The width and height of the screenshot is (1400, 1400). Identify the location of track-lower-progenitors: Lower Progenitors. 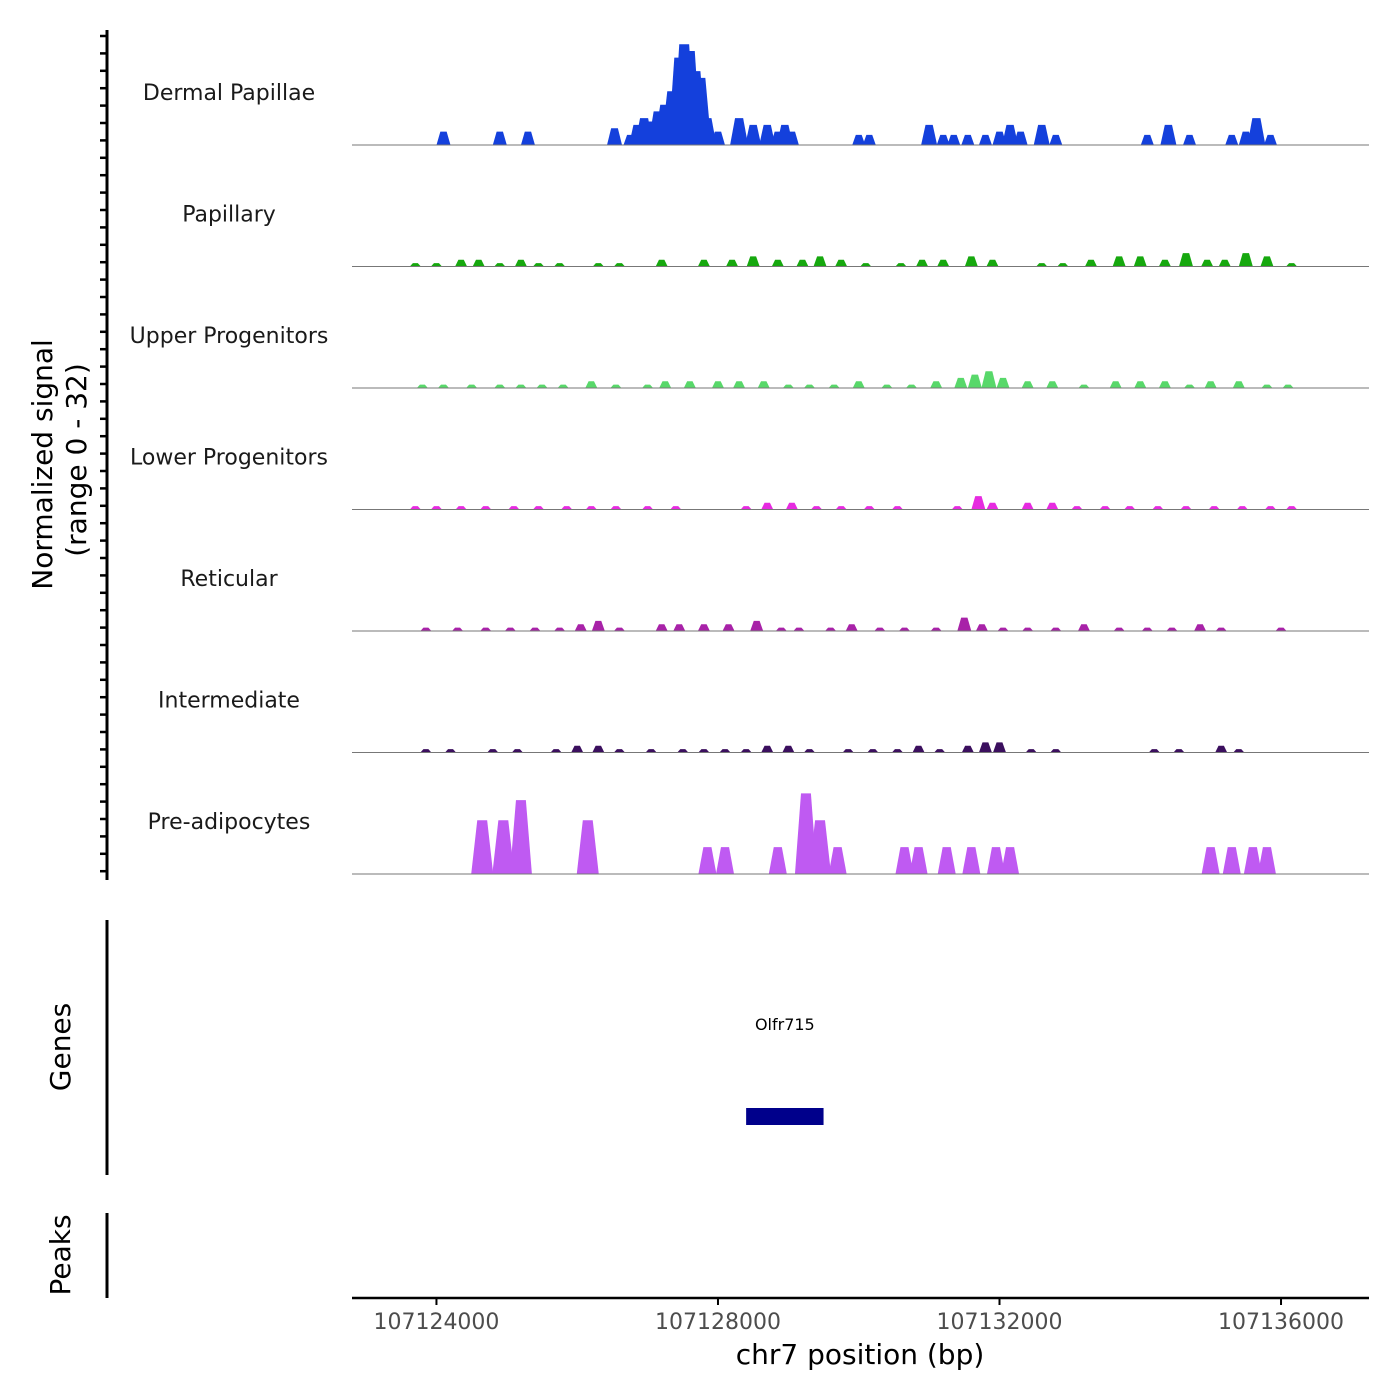
(749, 478).